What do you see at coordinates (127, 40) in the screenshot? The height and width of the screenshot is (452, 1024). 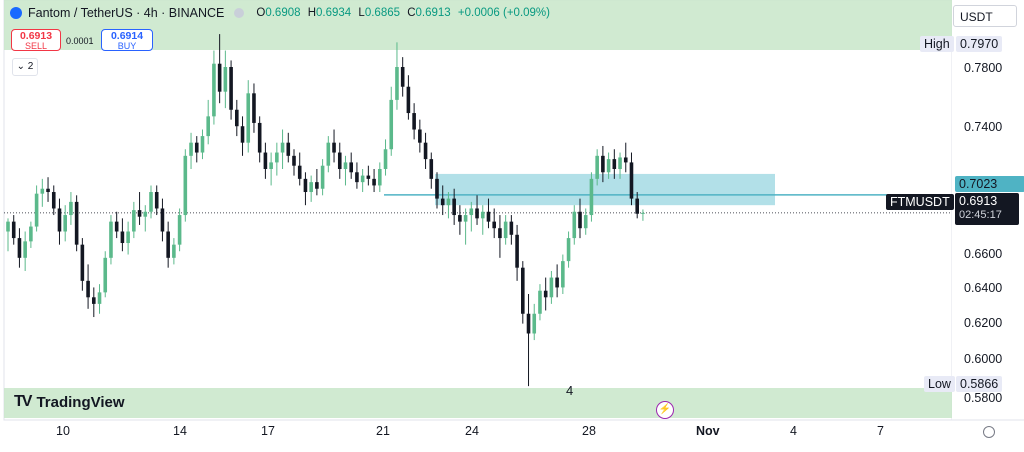 I see `buy-button: 0.6914 BUY` at bounding box center [127, 40].